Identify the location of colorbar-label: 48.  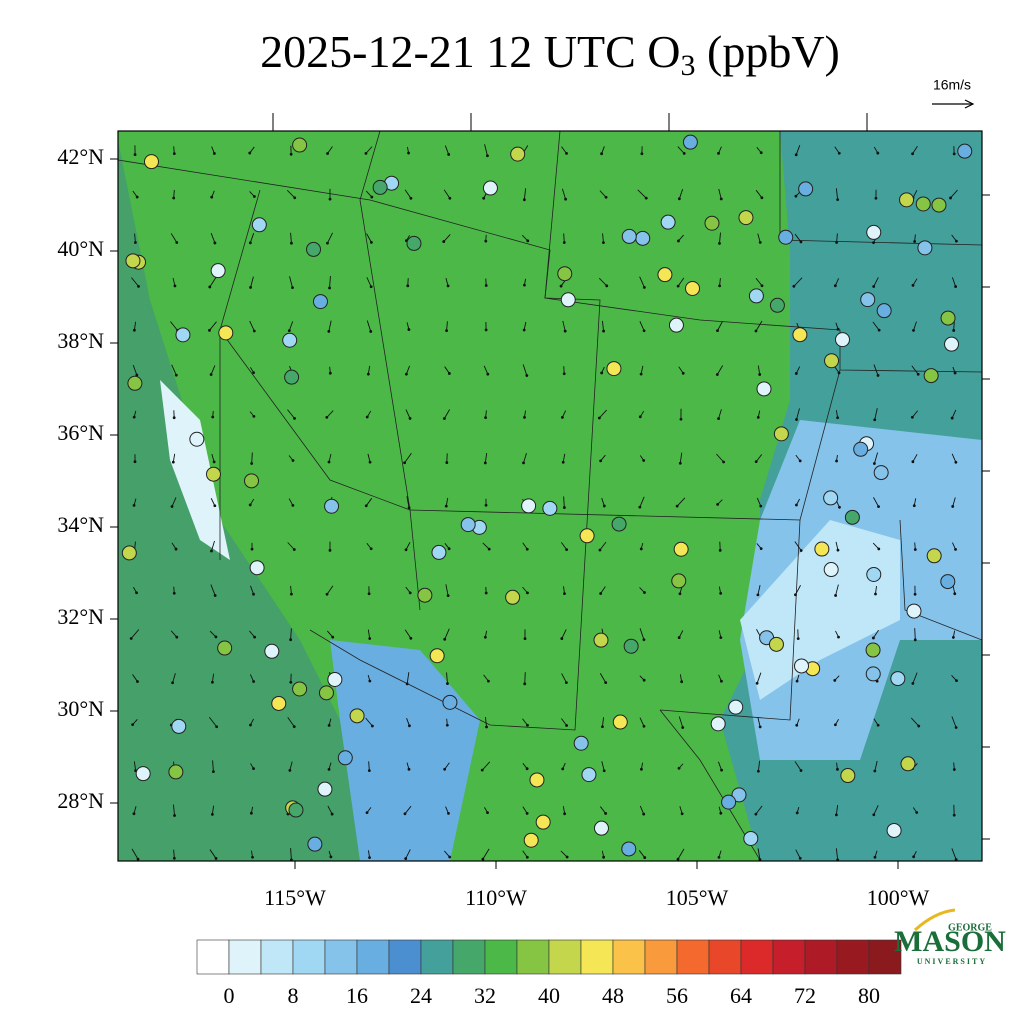
(613, 995).